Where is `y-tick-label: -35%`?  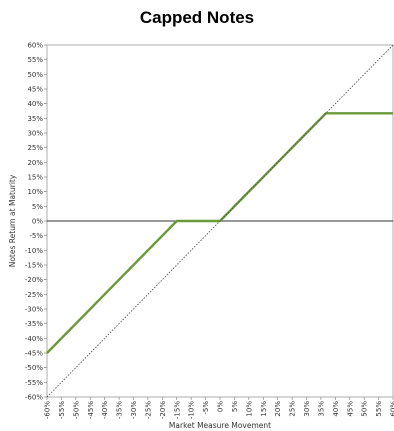
y-tick-label: -35% is located at coordinates (34, 324).